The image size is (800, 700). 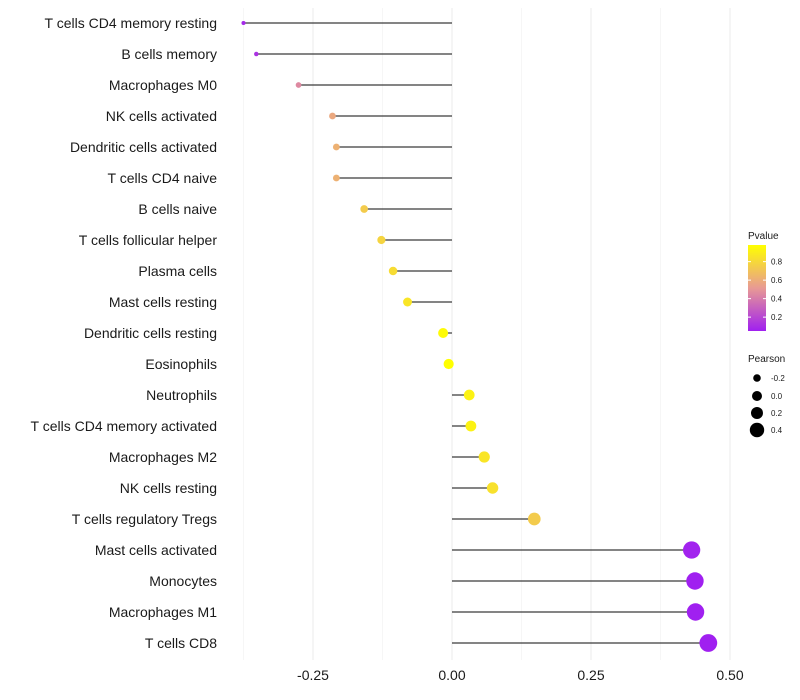 What do you see at coordinates (150, 333) in the screenshot?
I see `category-label: Dendritic cells resting` at bounding box center [150, 333].